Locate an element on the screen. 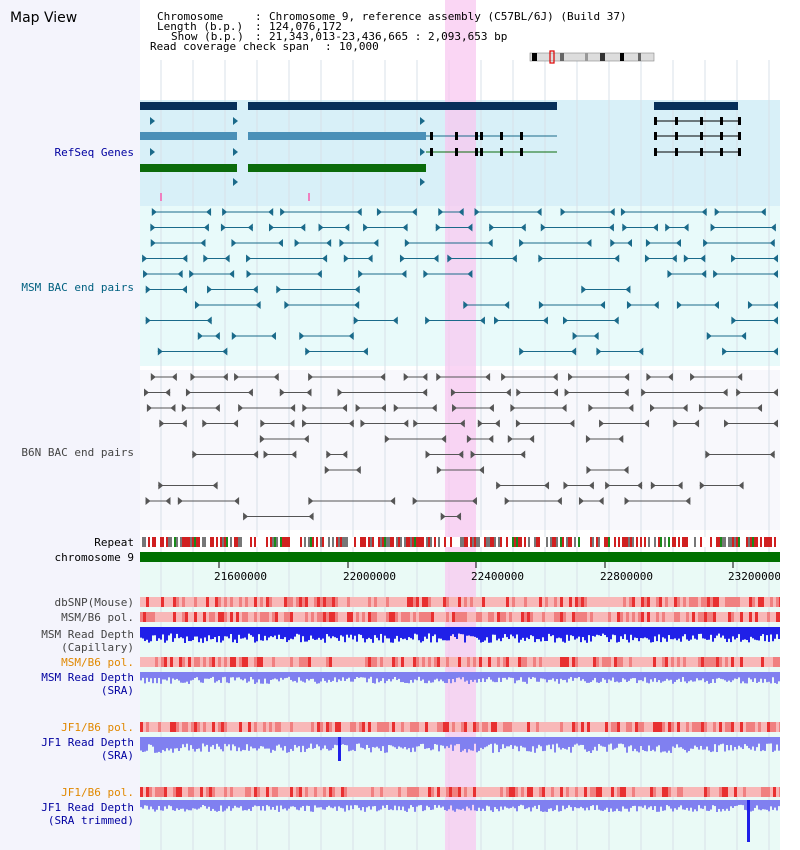 This screenshot has width=800, height=850. track-label-msm-depth-cap: MSM Read Depth is located at coordinates (87, 634).